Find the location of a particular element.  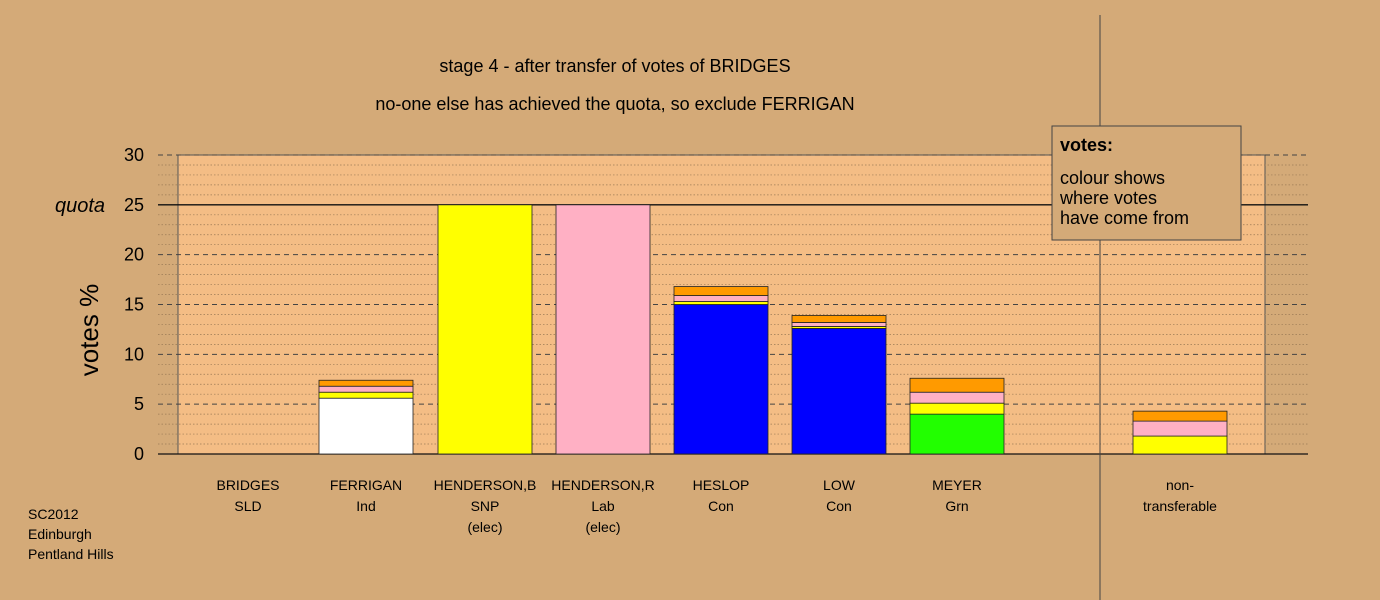

y-tick-label: 30 is located at coordinates (134, 155).